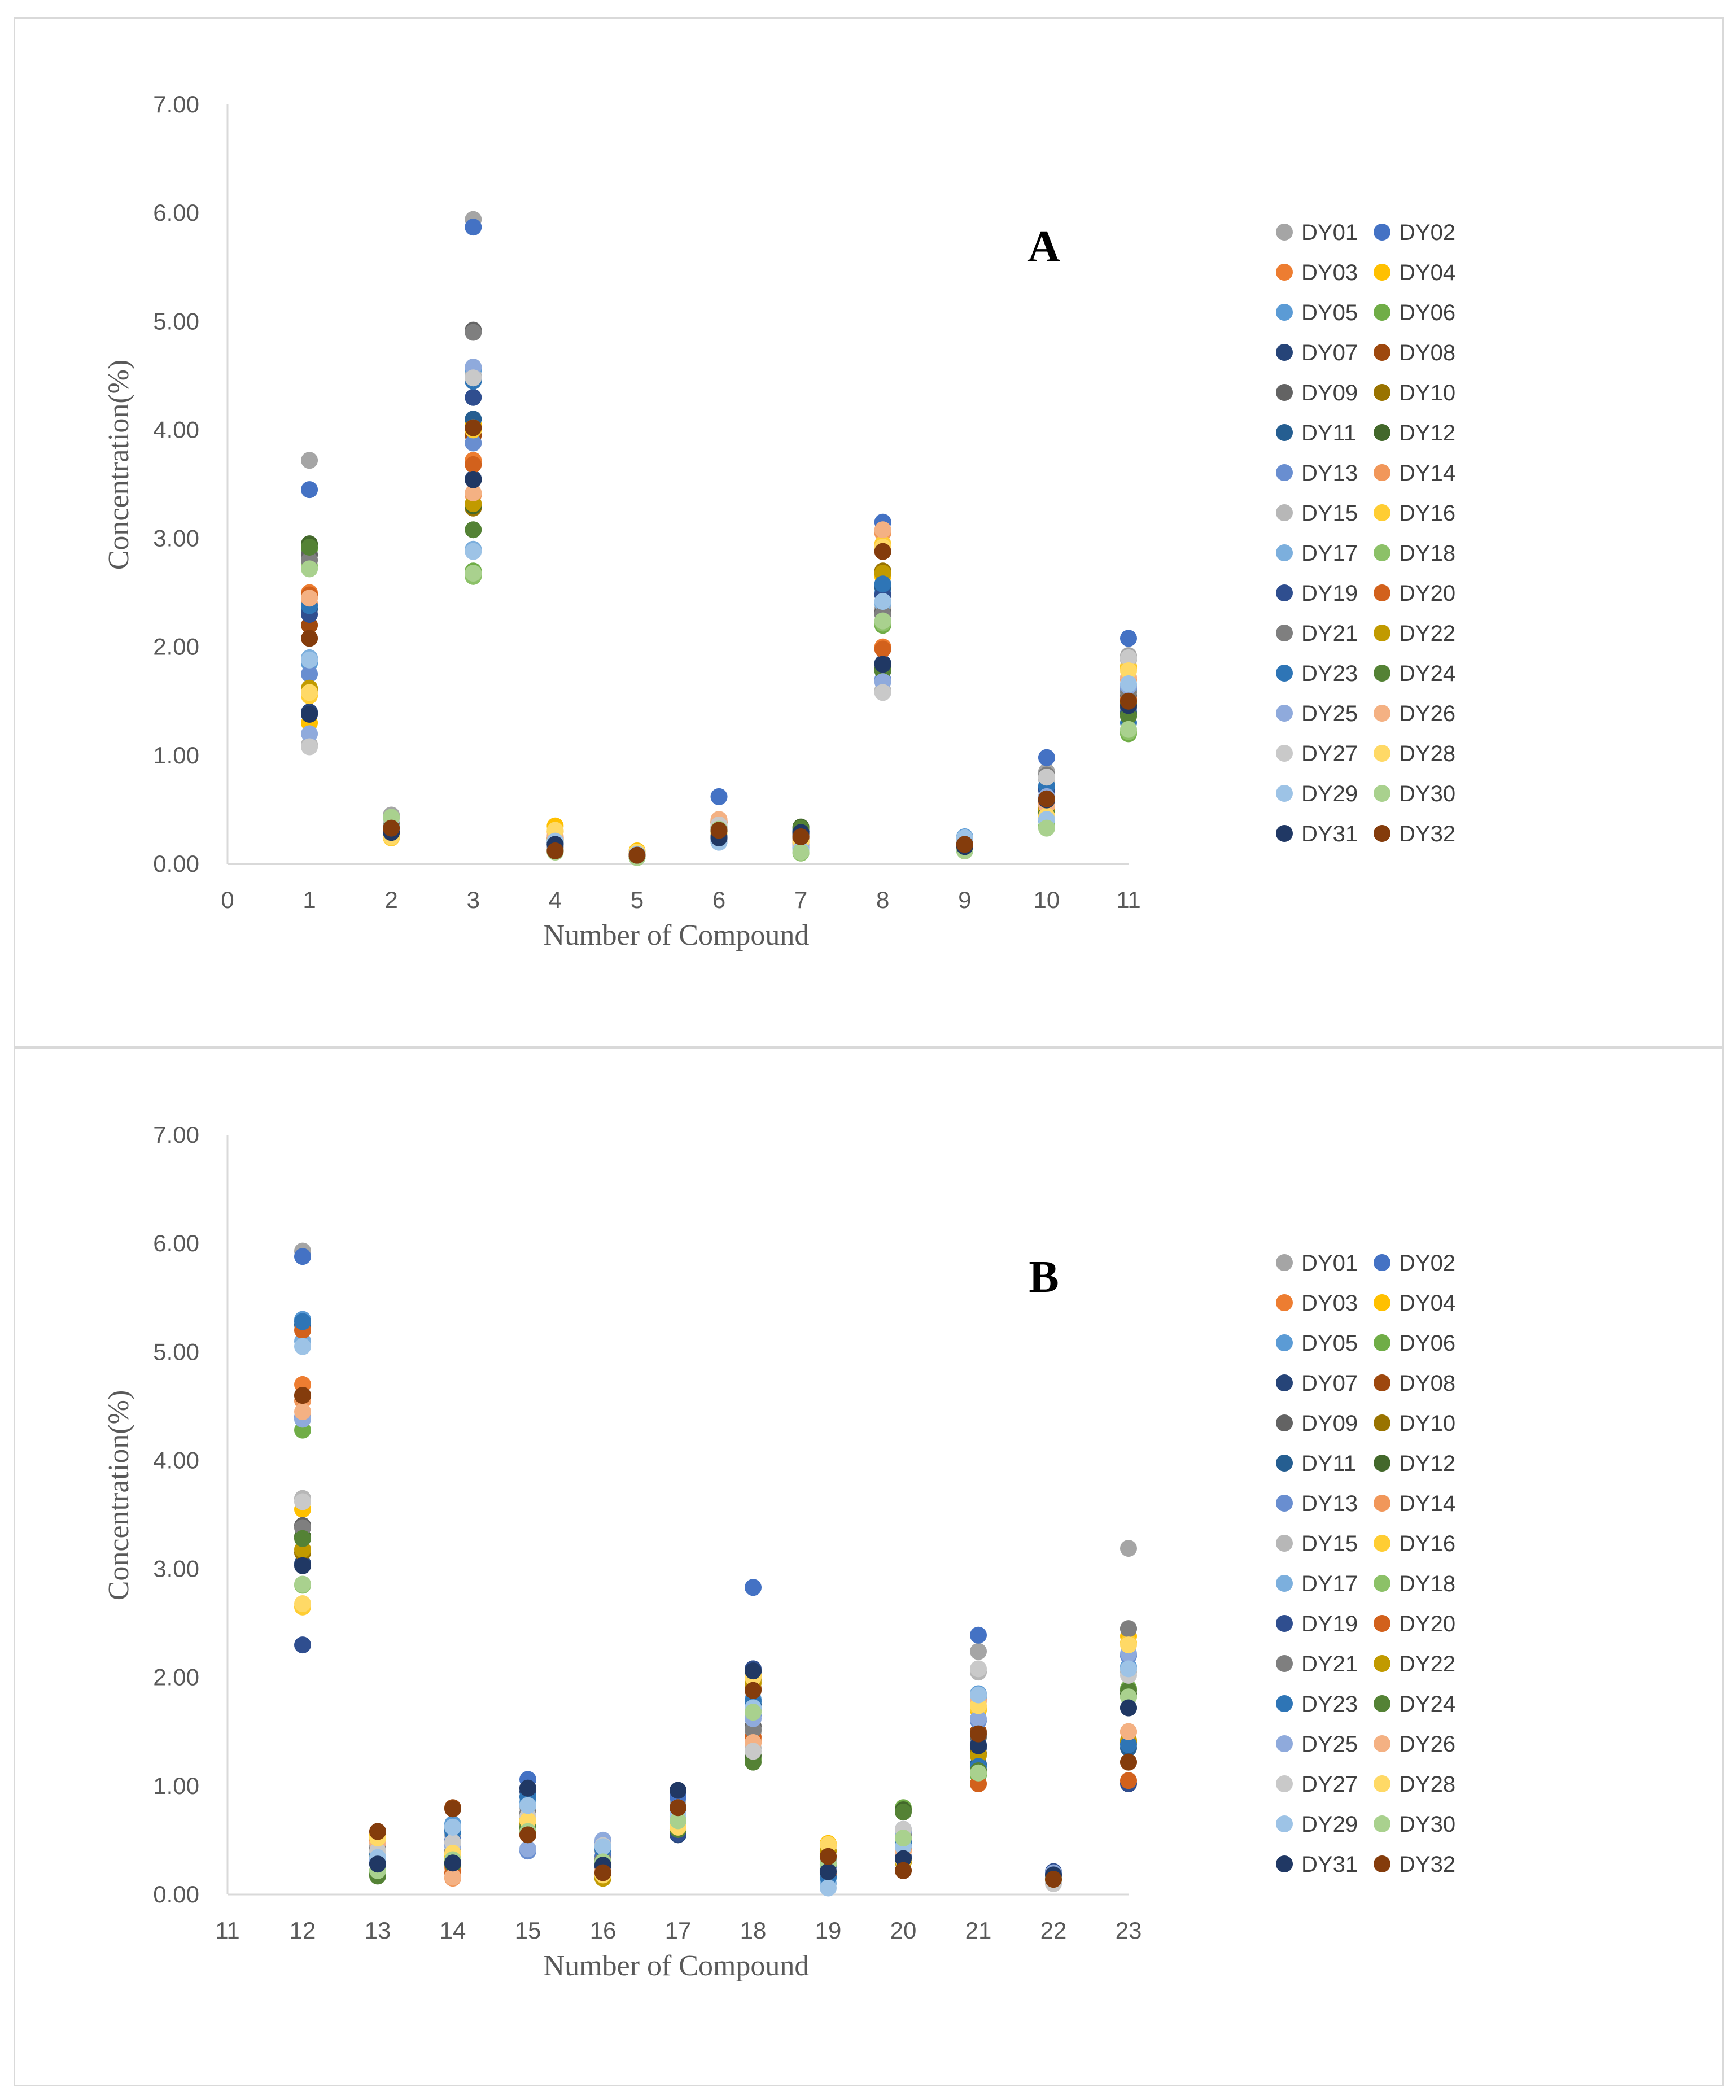 This screenshot has height=2100, width=1736. I want to click on data-point-dy25, so click(979, 1718).